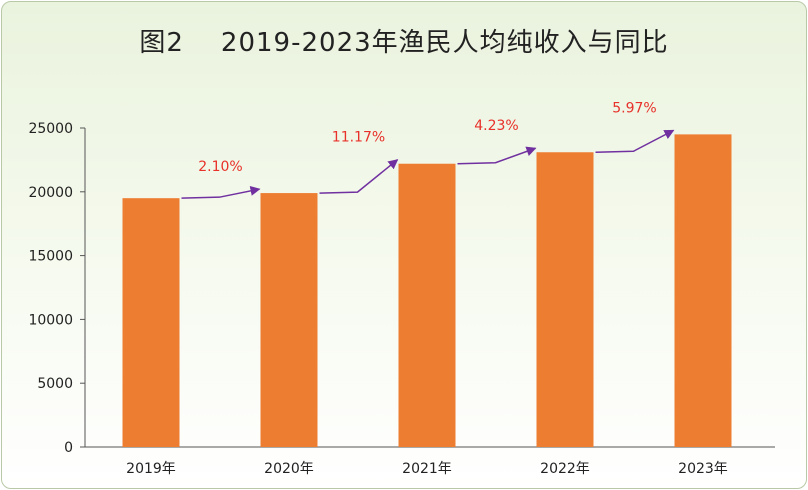  What do you see at coordinates (634, 108) in the screenshot?
I see `growth-label: 5.97%` at bounding box center [634, 108].